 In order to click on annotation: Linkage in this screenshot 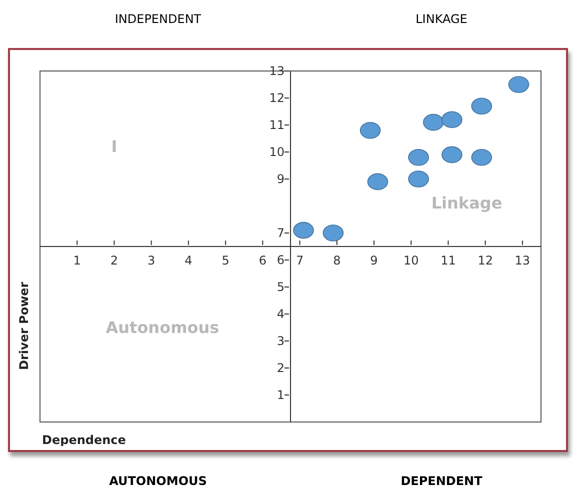, I will do `click(466, 203)`.